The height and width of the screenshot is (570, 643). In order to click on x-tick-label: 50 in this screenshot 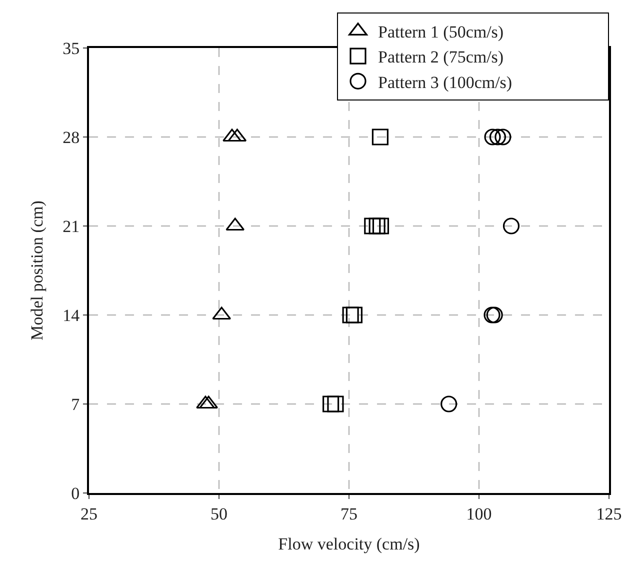, I will do `click(219, 514)`.